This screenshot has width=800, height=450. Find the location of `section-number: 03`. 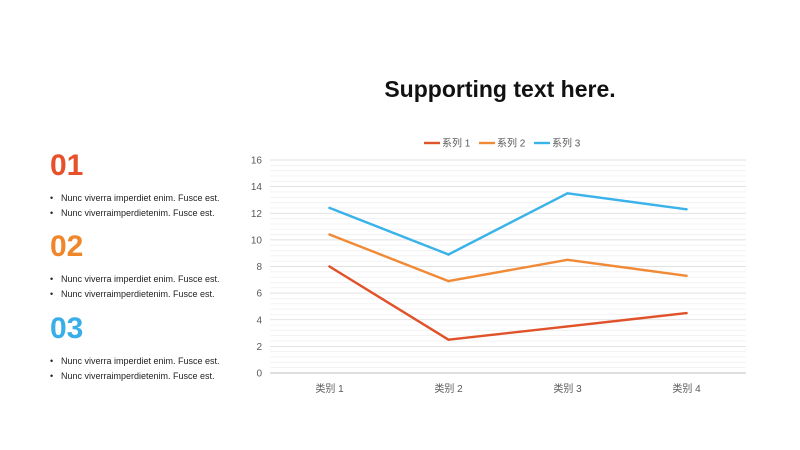

section-number: 03 is located at coordinates (67, 328).